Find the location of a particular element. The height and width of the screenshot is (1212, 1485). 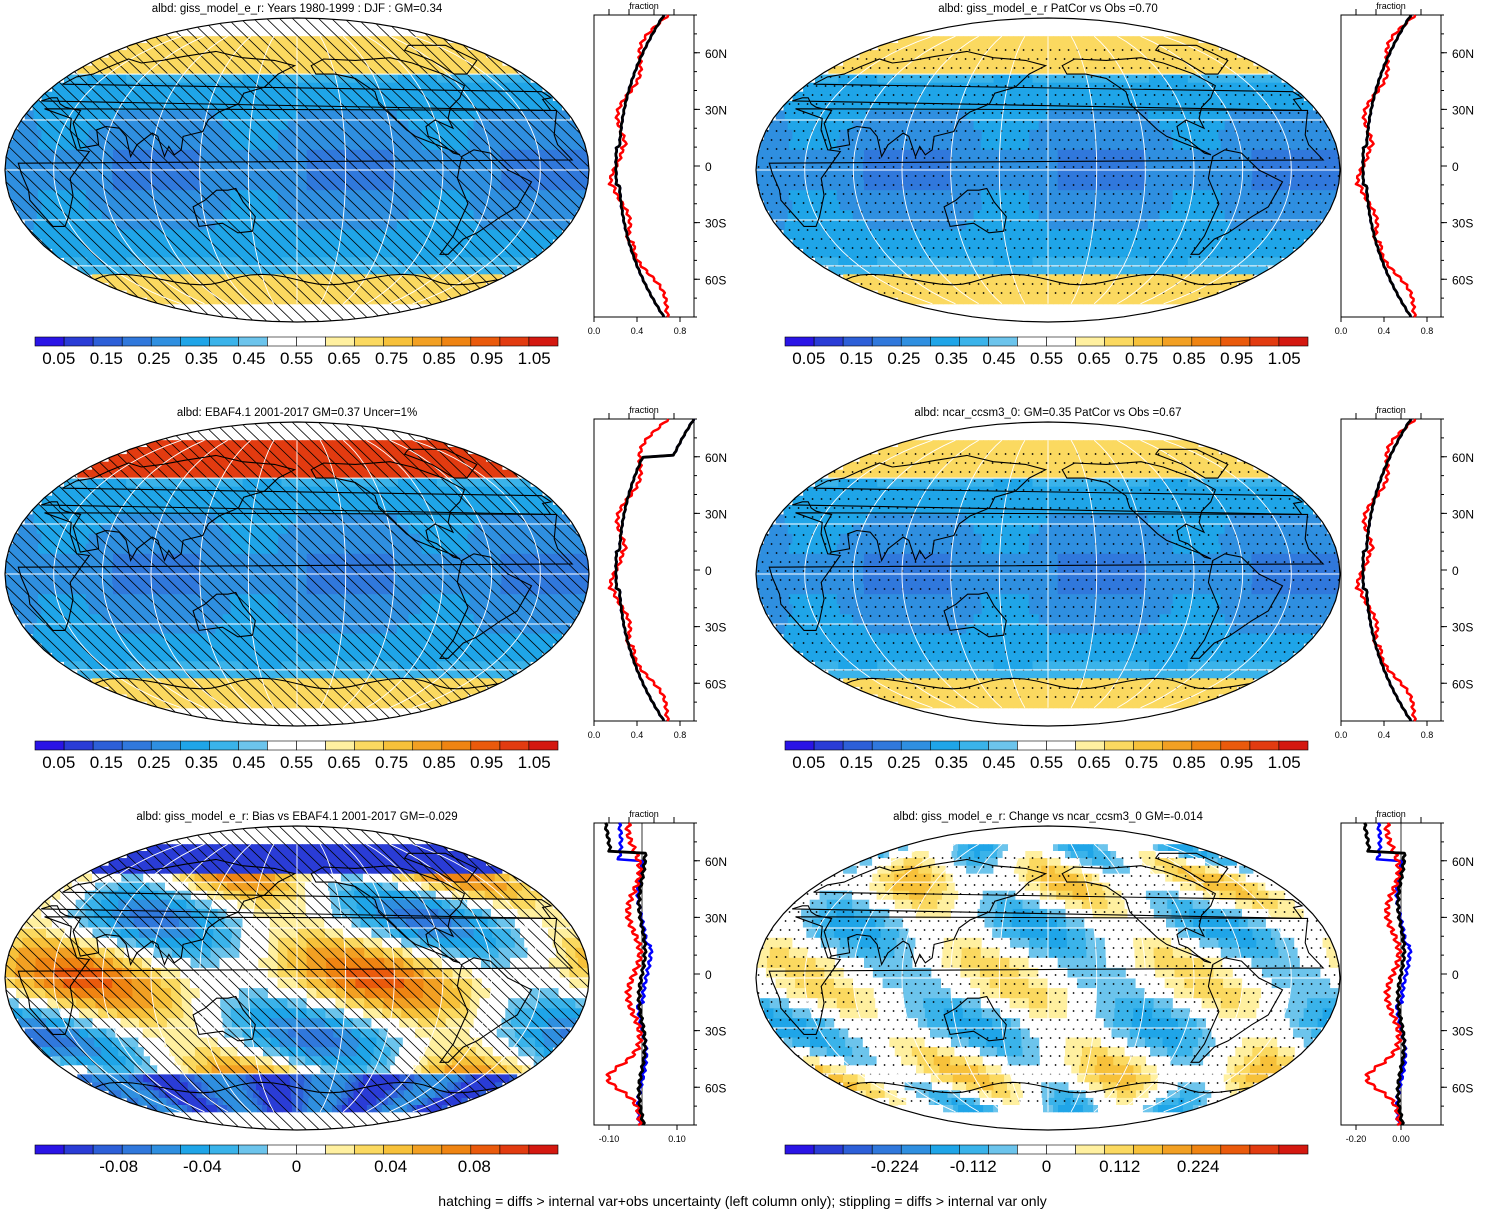

colorbar: -0.224 -0.112 0 0.112 0.224 is located at coordinates (1046, 1160).